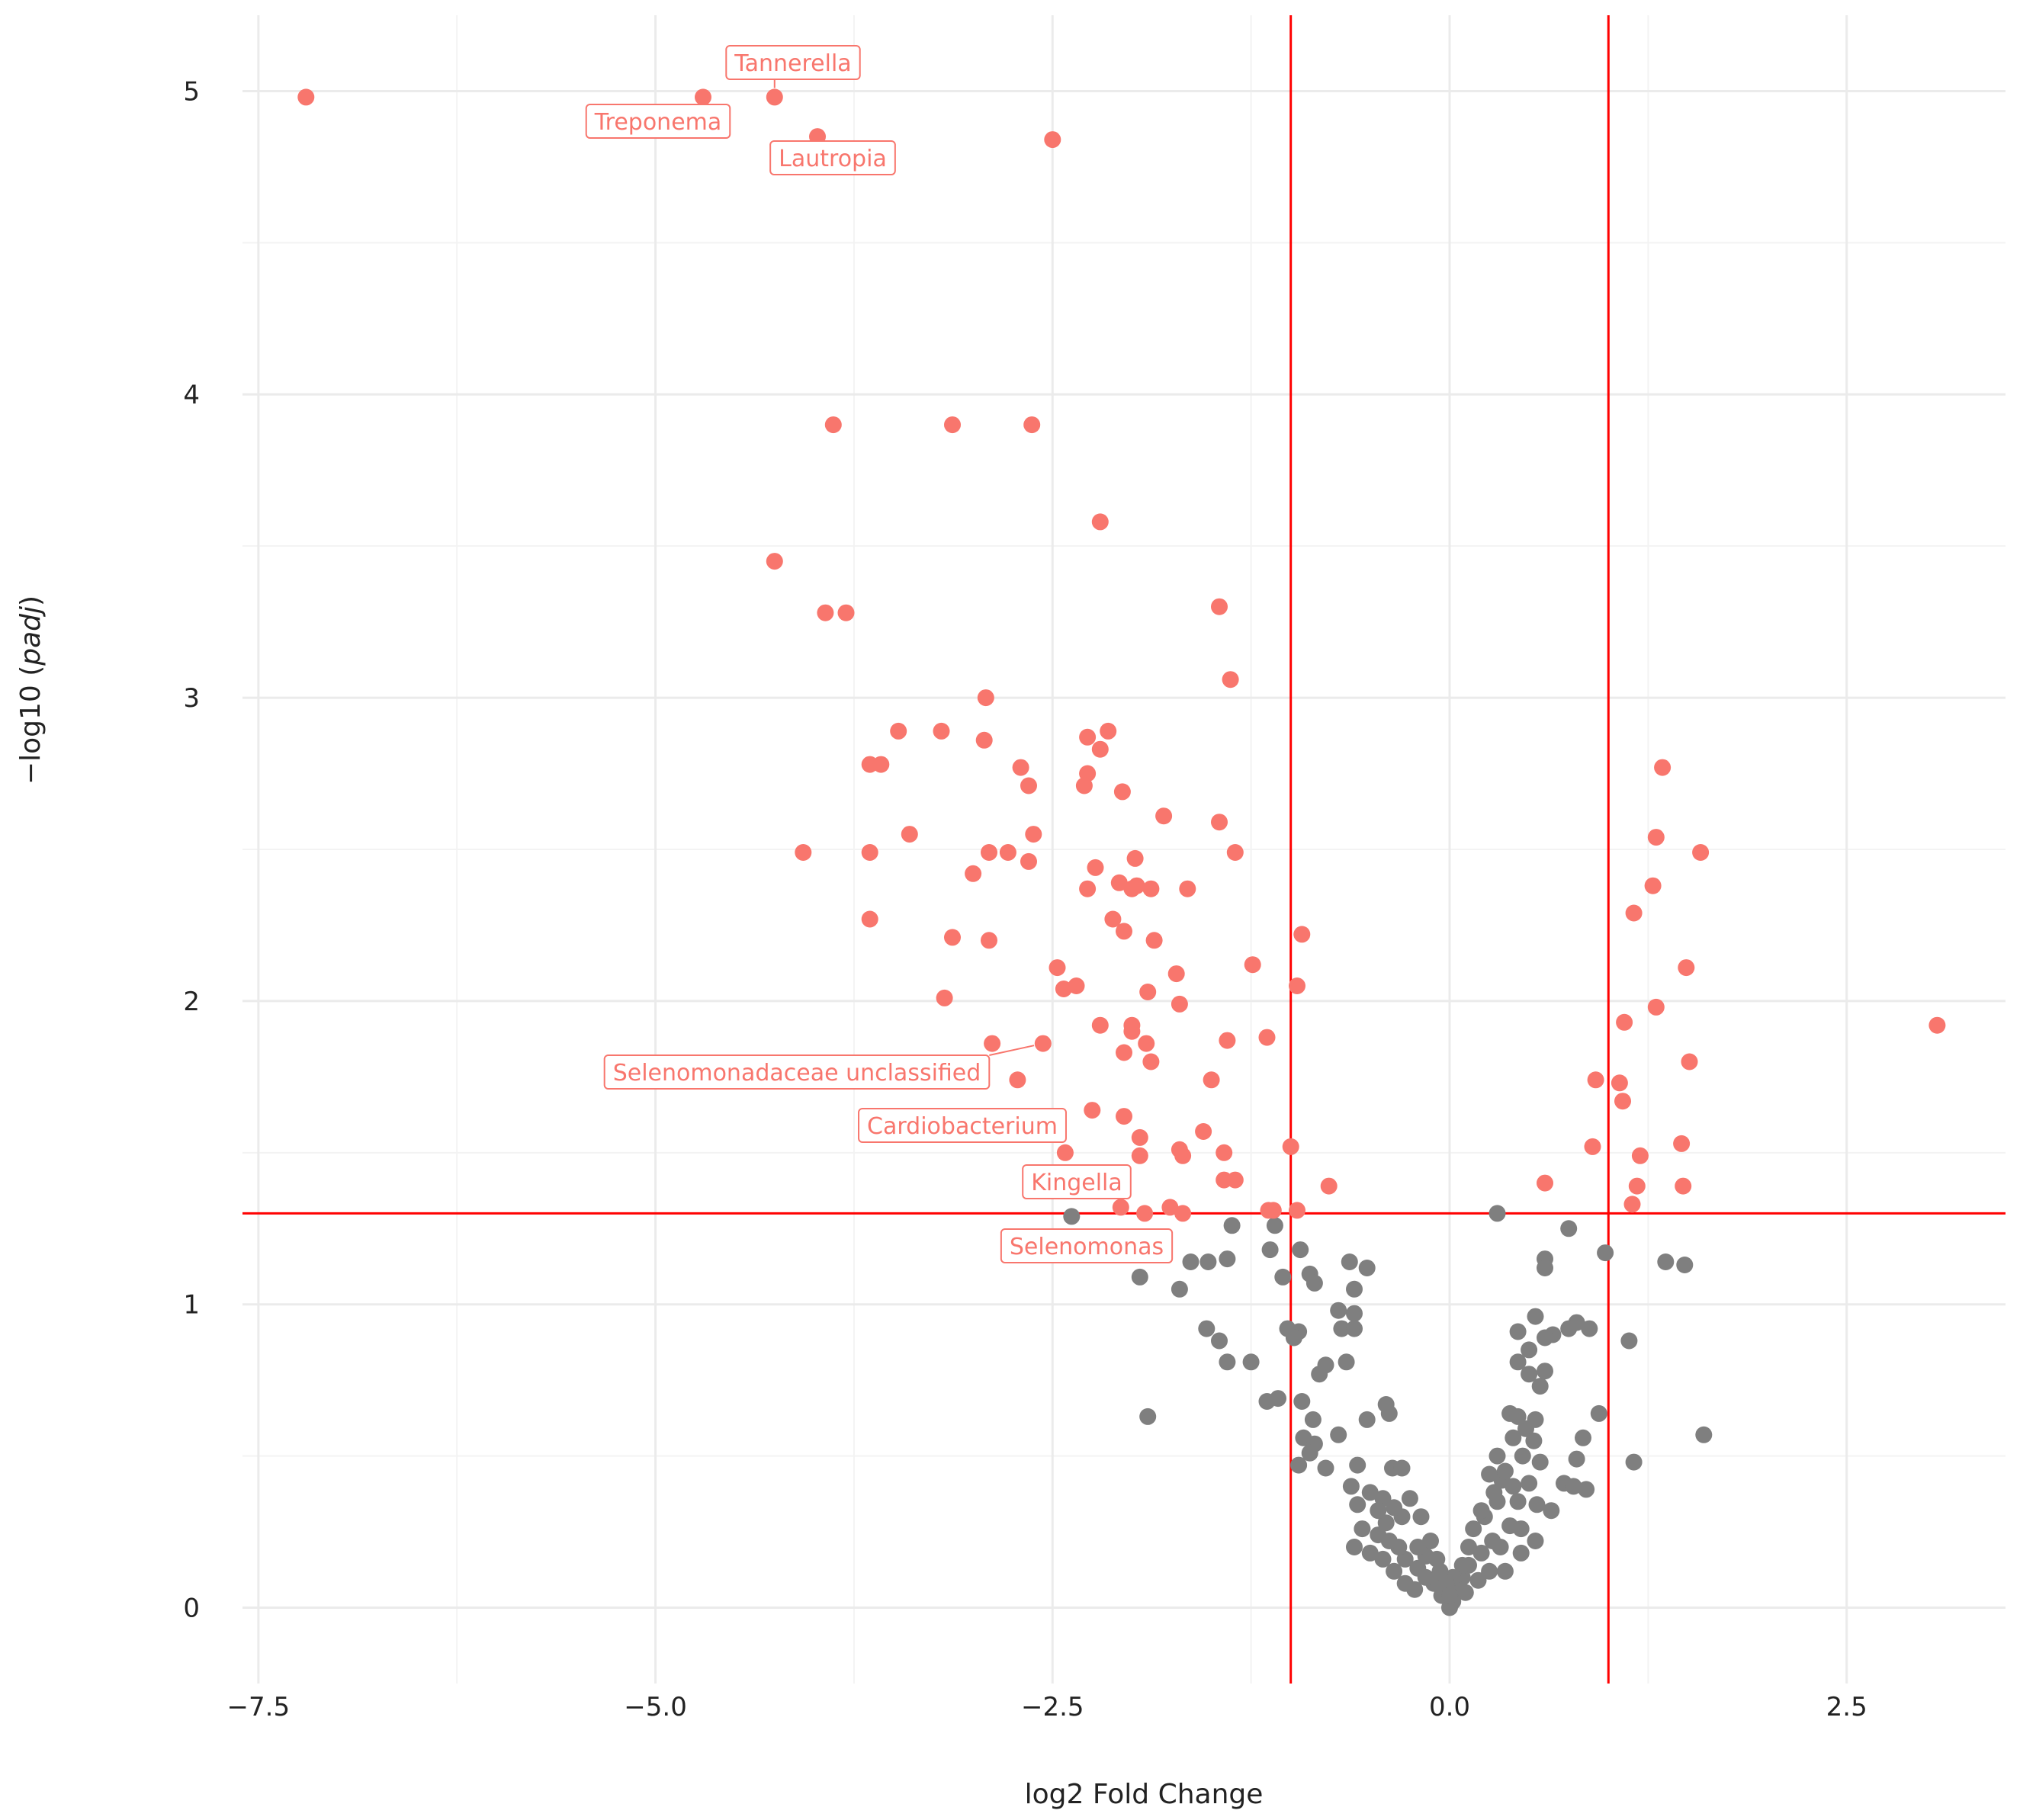 The height and width of the screenshot is (1820, 2020). What do you see at coordinates (192, 698) in the screenshot?
I see `y-tick-label: 3` at bounding box center [192, 698].